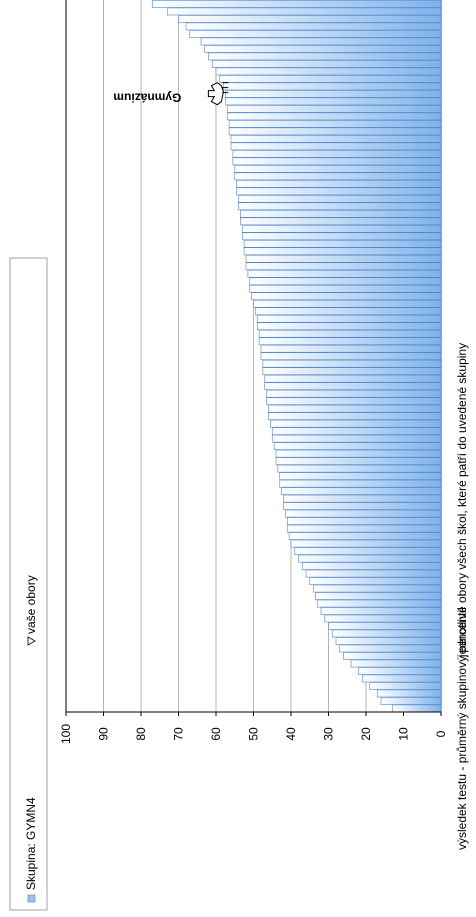  What do you see at coordinates (147, 98) in the screenshot?
I see `highlight-label: Gymnázium` at bounding box center [147, 98].